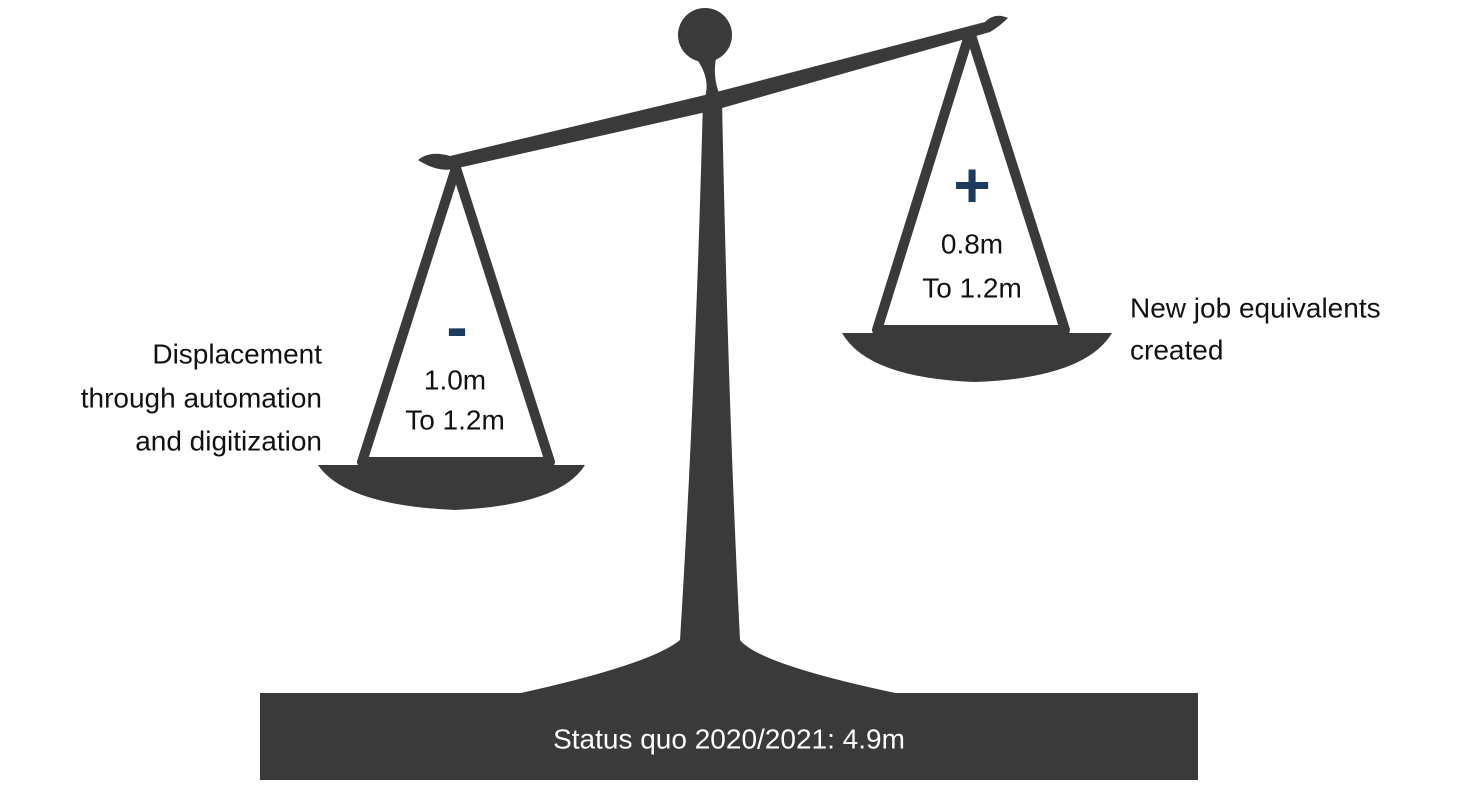 The image size is (1480, 785). I want to click on base-plate, so click(729, 736).